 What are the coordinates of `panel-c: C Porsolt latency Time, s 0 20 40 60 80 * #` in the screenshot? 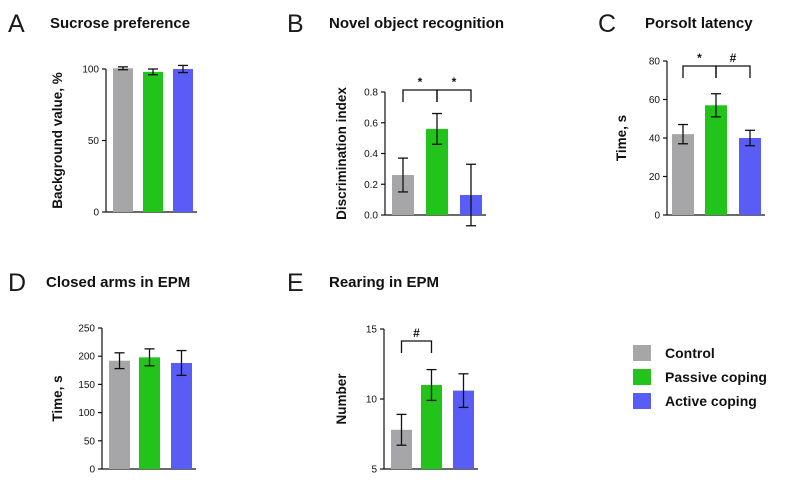 It's located at (681, 116).